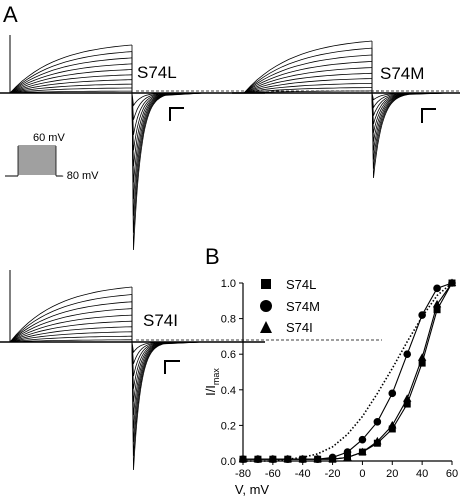 The width and height of the screenshot is (460, 499). Describe the element at coordinates (49, 138) in the screenshot. I see `protocol-top-voltage: 60 mV` at that location.